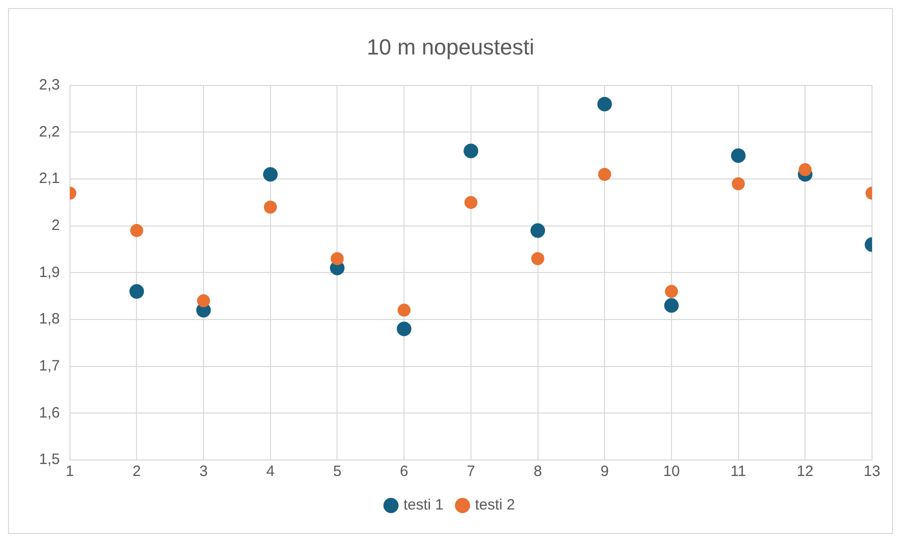 This screenshot has height=542, width=901. Describe the element at coordinates (56, 225) in the screenshot. I see `y-tick-label: 2` at that location.